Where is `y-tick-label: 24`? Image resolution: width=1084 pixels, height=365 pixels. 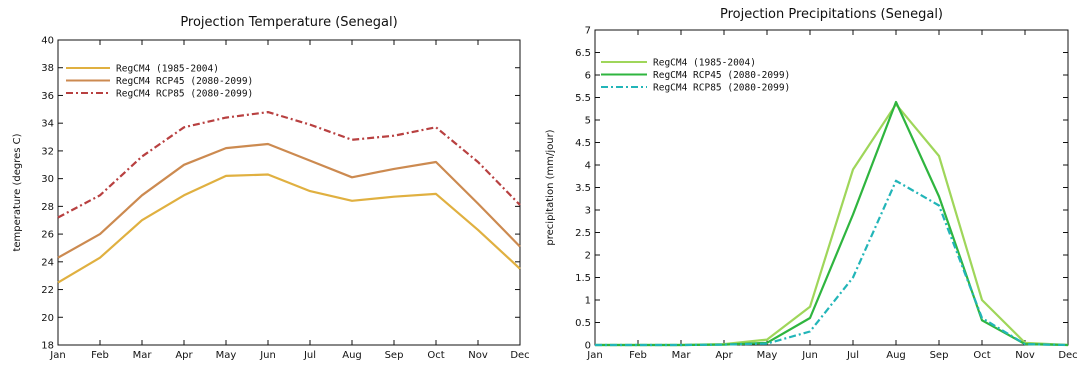 y-tick-label: 24 is located at coordinates (47, 262).